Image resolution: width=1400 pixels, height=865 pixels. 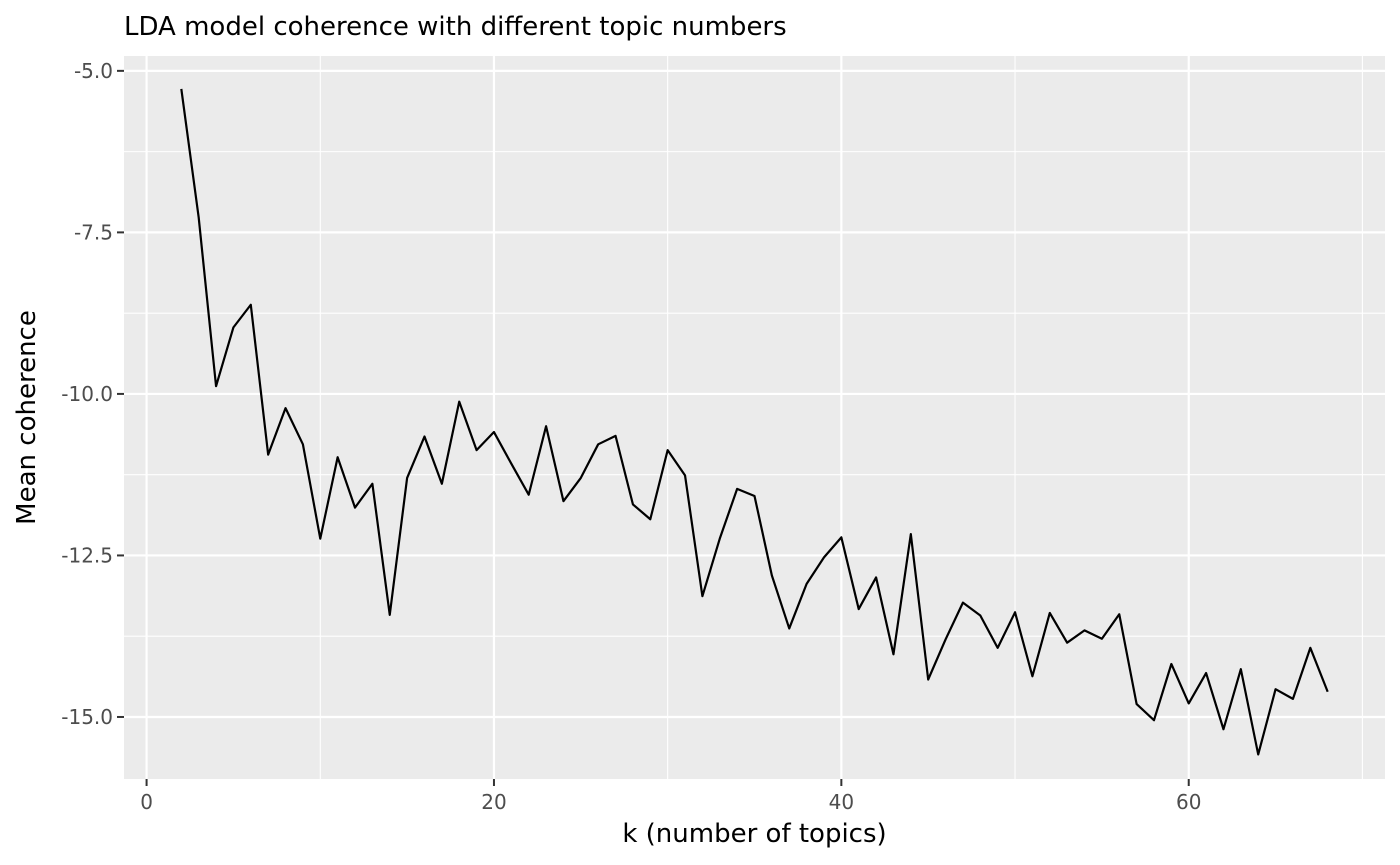 What do you see at coordinates (93, 71) in the screenshot?
I see `y-tick-label: -5.0` at bounding box center [93, 71].